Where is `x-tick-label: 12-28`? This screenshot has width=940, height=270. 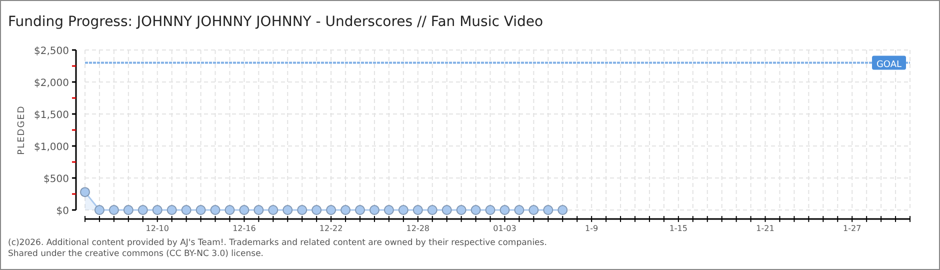
x-tick-label: 12-28 is located at coordinates (418, 228).